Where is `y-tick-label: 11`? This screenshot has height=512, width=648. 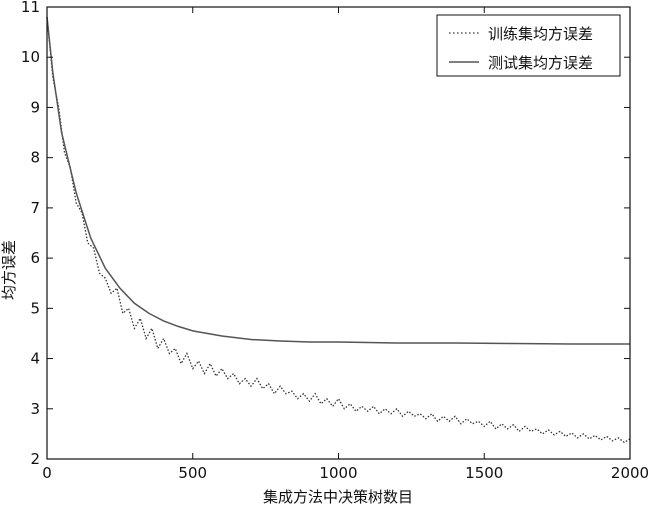 y-tick-label: 11 is located at coordinates (30, 8).